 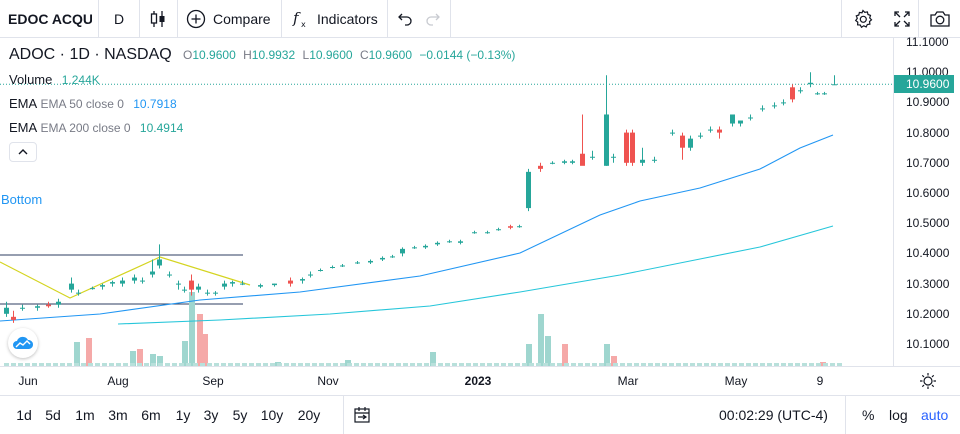 What do you see at coordinates (151, 415) in the screenshot?
I see `range-button-6m: 6m` at bounding box center [151, 415].